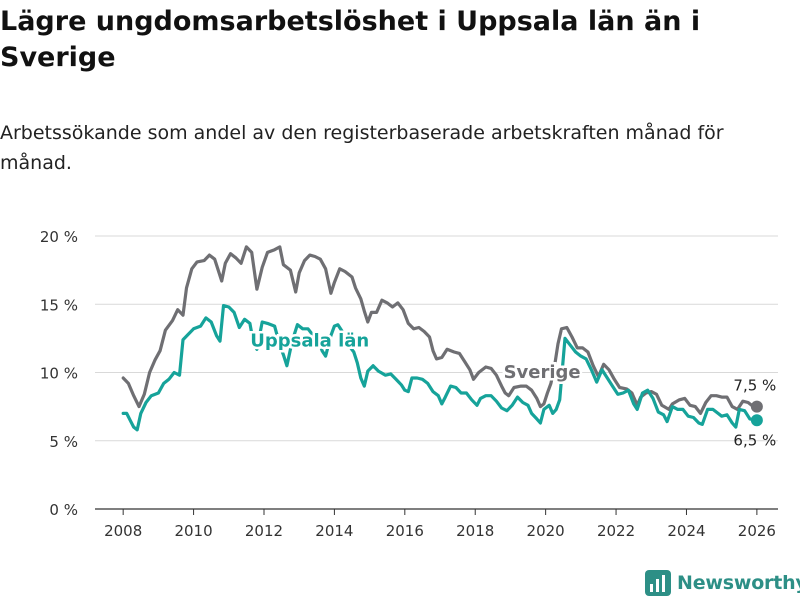 This screenshot has height=600, width=800. I want to click on end-value-label-sverige: 7,5 %, so click(754, 386).